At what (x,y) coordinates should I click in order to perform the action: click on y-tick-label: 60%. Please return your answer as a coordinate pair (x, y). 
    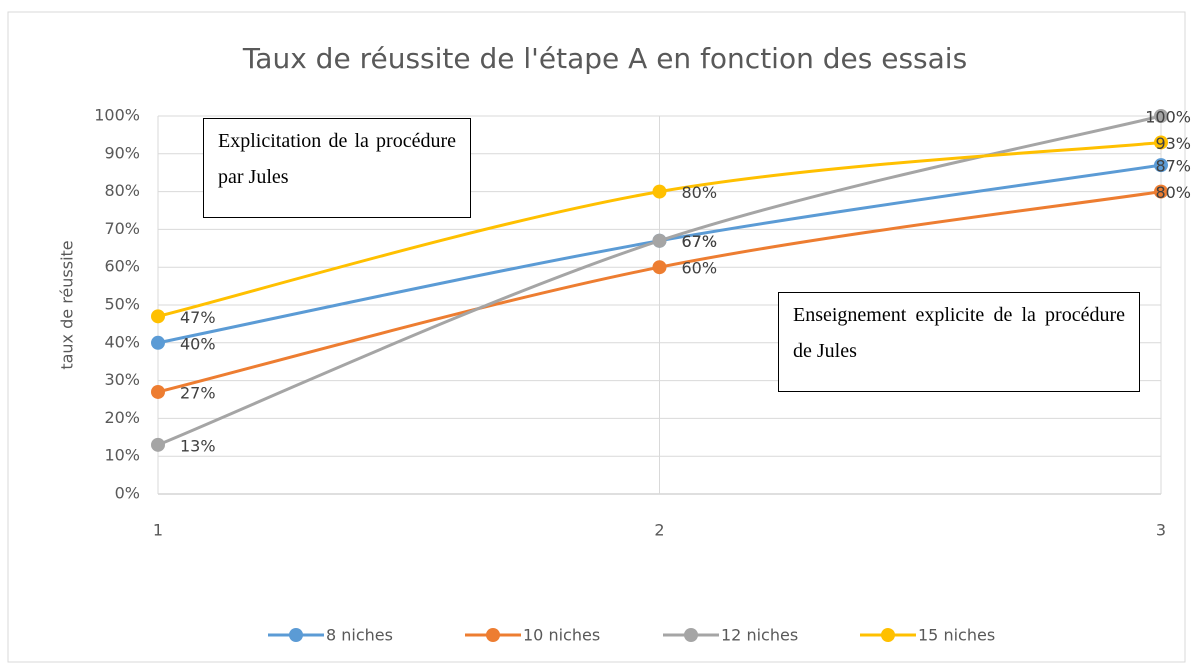
    Looking at the image, I should click on (122, 266).